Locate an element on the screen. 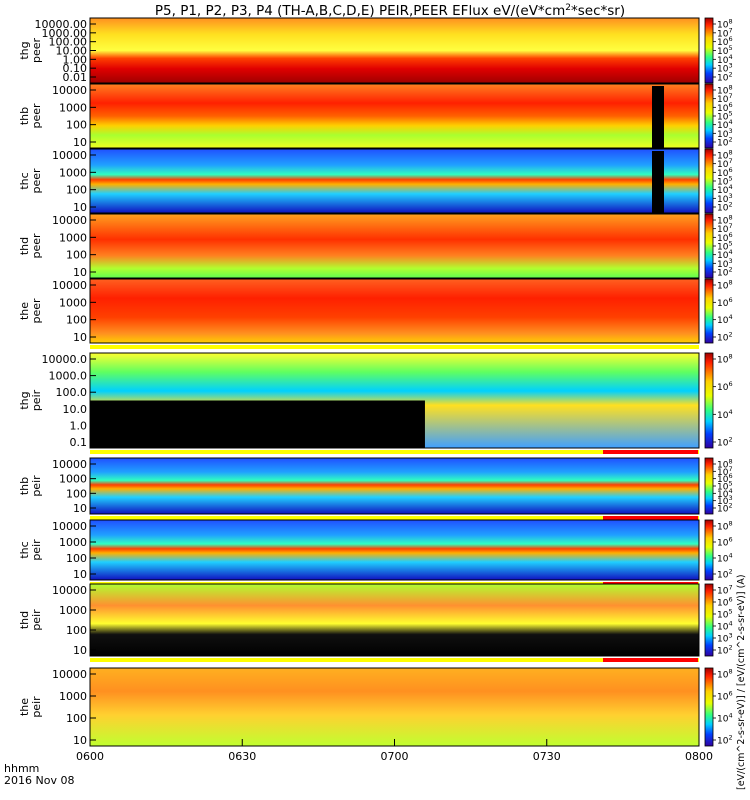  y-axis-label: thgpeer is located at coordinates (30, 51).